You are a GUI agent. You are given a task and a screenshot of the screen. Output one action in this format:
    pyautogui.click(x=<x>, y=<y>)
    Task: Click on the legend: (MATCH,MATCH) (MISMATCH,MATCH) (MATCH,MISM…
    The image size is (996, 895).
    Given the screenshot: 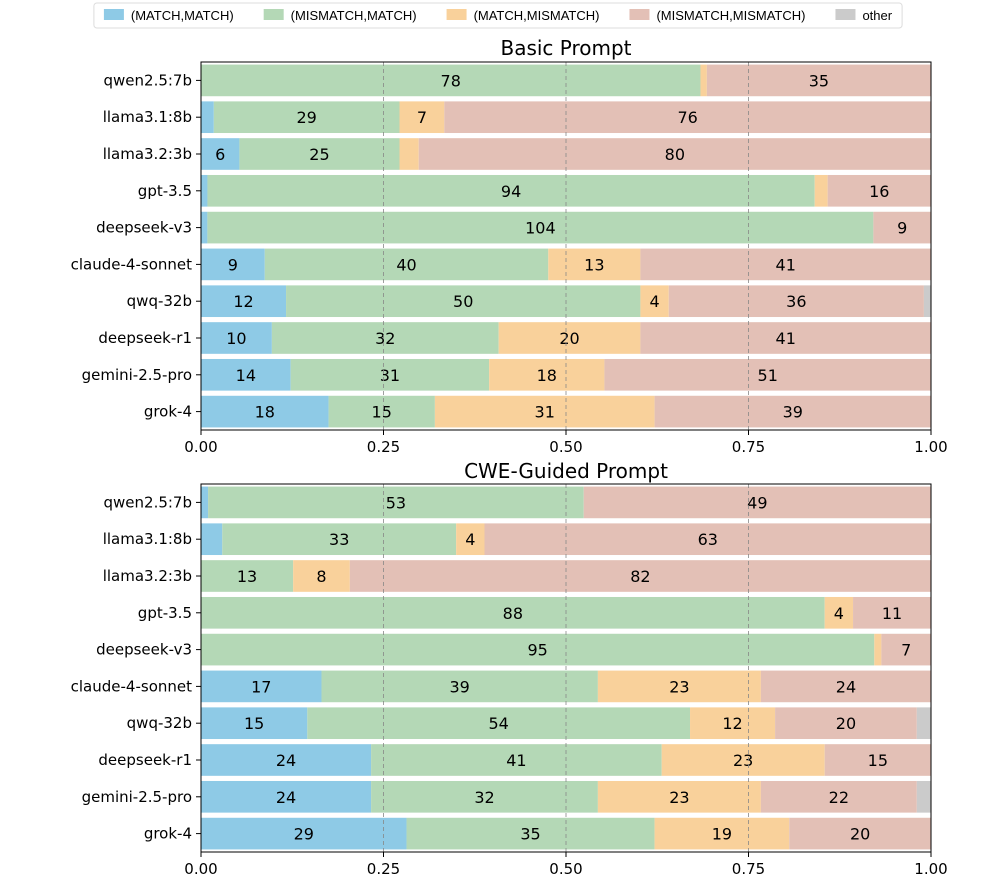 What is the action you would take?
    pyautogui.click(x=498, y=15)
    